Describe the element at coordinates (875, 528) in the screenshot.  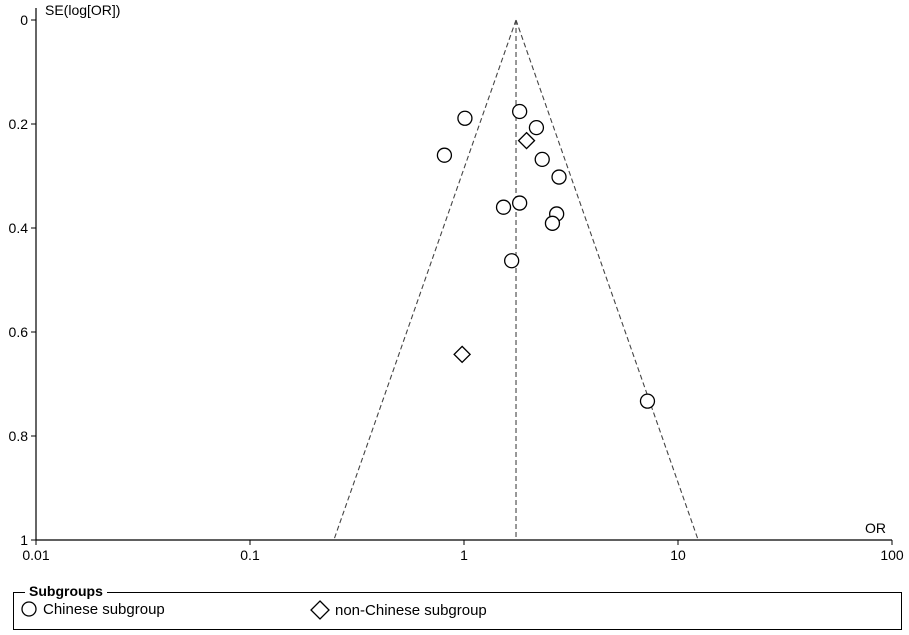
I see `x-axis-title: OR` at that location.